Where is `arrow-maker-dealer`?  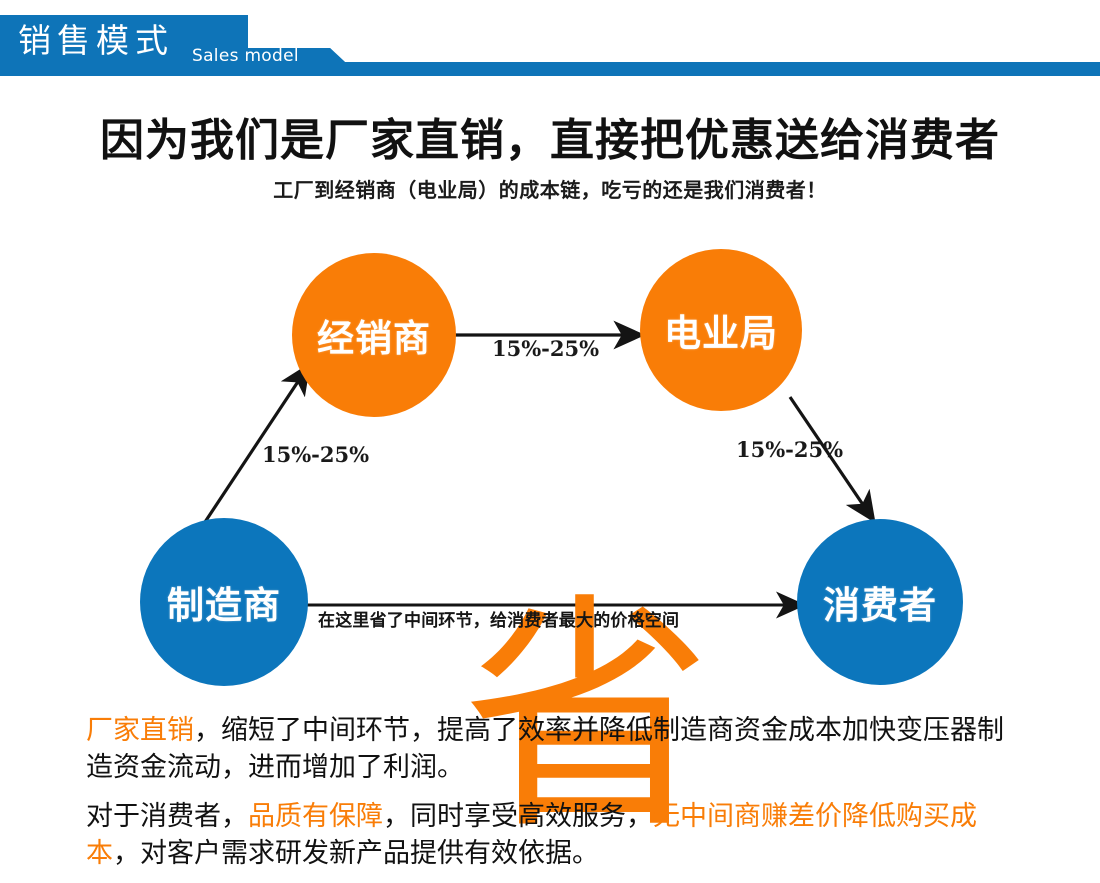 arrow-maker-dealer is located at coordinates (257, 442).